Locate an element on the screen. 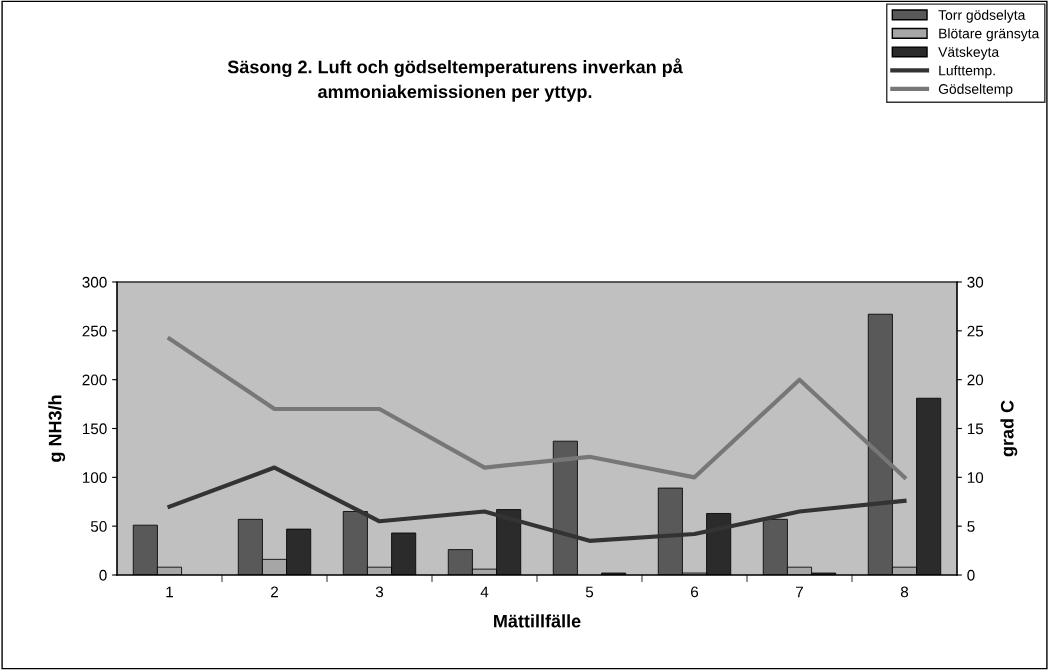 The height and width of the screenshot is (670, 1049). y-tick-label: 0 is located at coordinates (103, 575).